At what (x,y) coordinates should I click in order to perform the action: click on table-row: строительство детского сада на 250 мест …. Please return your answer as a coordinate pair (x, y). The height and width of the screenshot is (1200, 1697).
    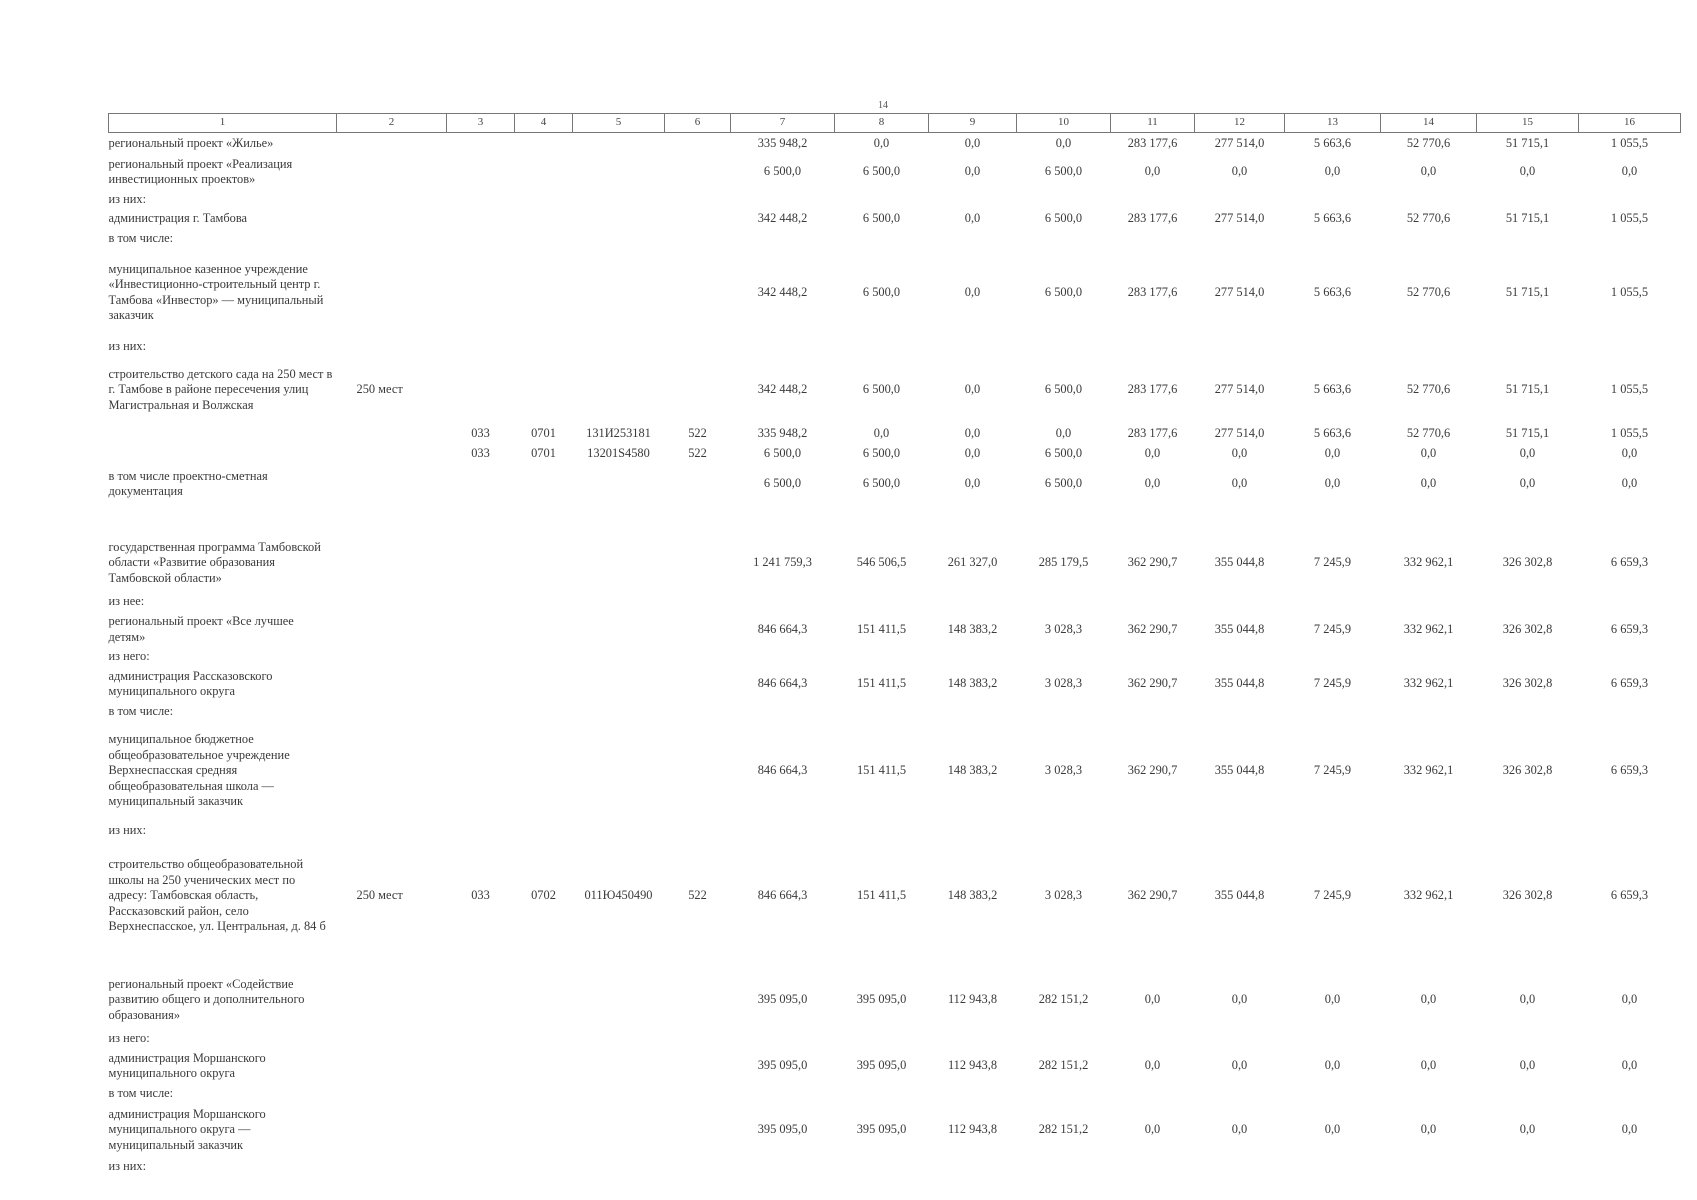
    Looking at the image, I should click on (895, 390).